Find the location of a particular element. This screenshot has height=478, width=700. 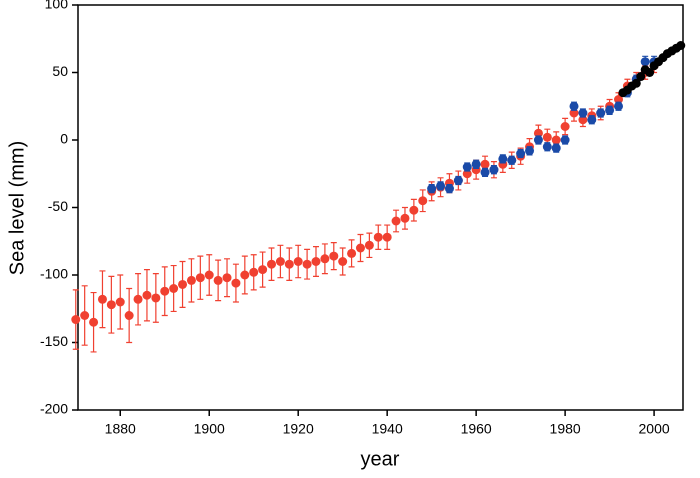

y-tick-label: 100 is located at coordinates (57, 6).